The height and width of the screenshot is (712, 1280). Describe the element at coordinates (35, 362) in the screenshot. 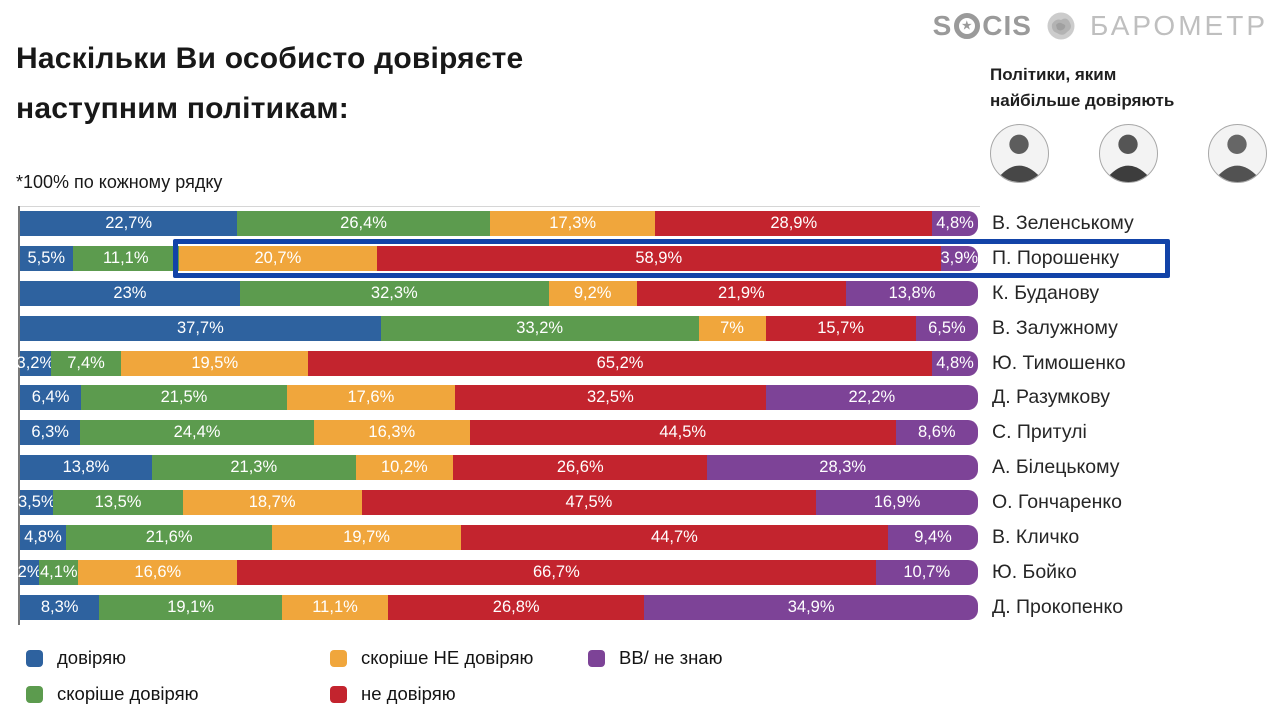

I see `segment-value-label: 3,2%` at that location.